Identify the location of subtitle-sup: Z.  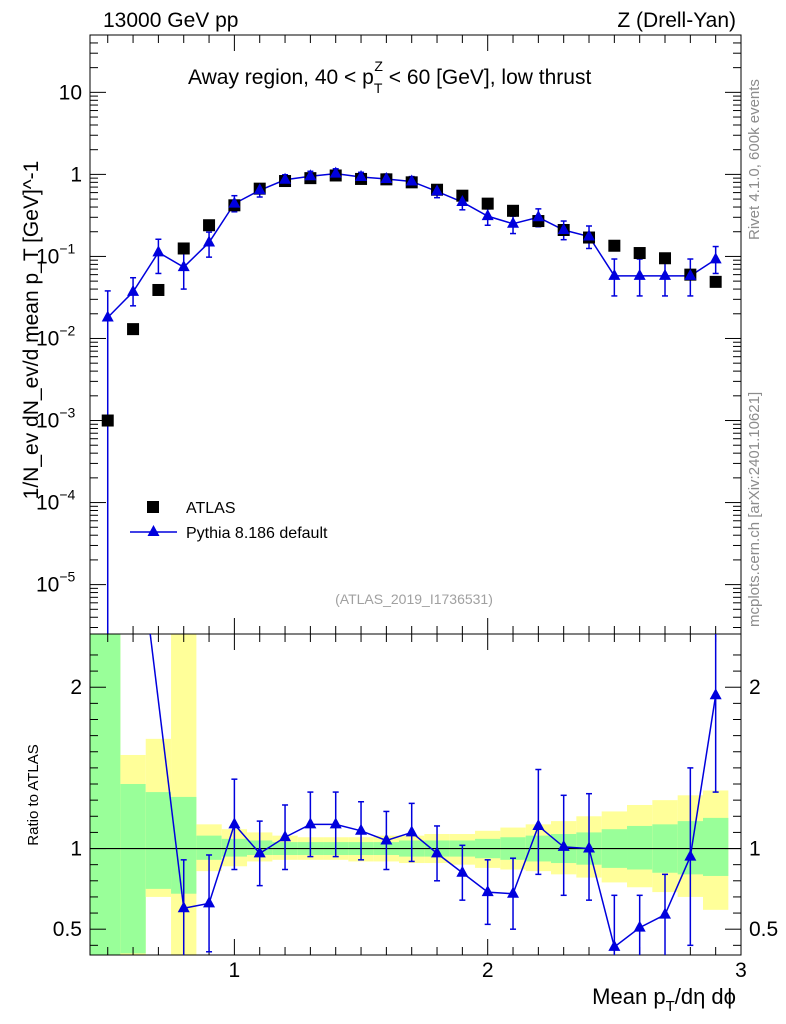
(378, 66).